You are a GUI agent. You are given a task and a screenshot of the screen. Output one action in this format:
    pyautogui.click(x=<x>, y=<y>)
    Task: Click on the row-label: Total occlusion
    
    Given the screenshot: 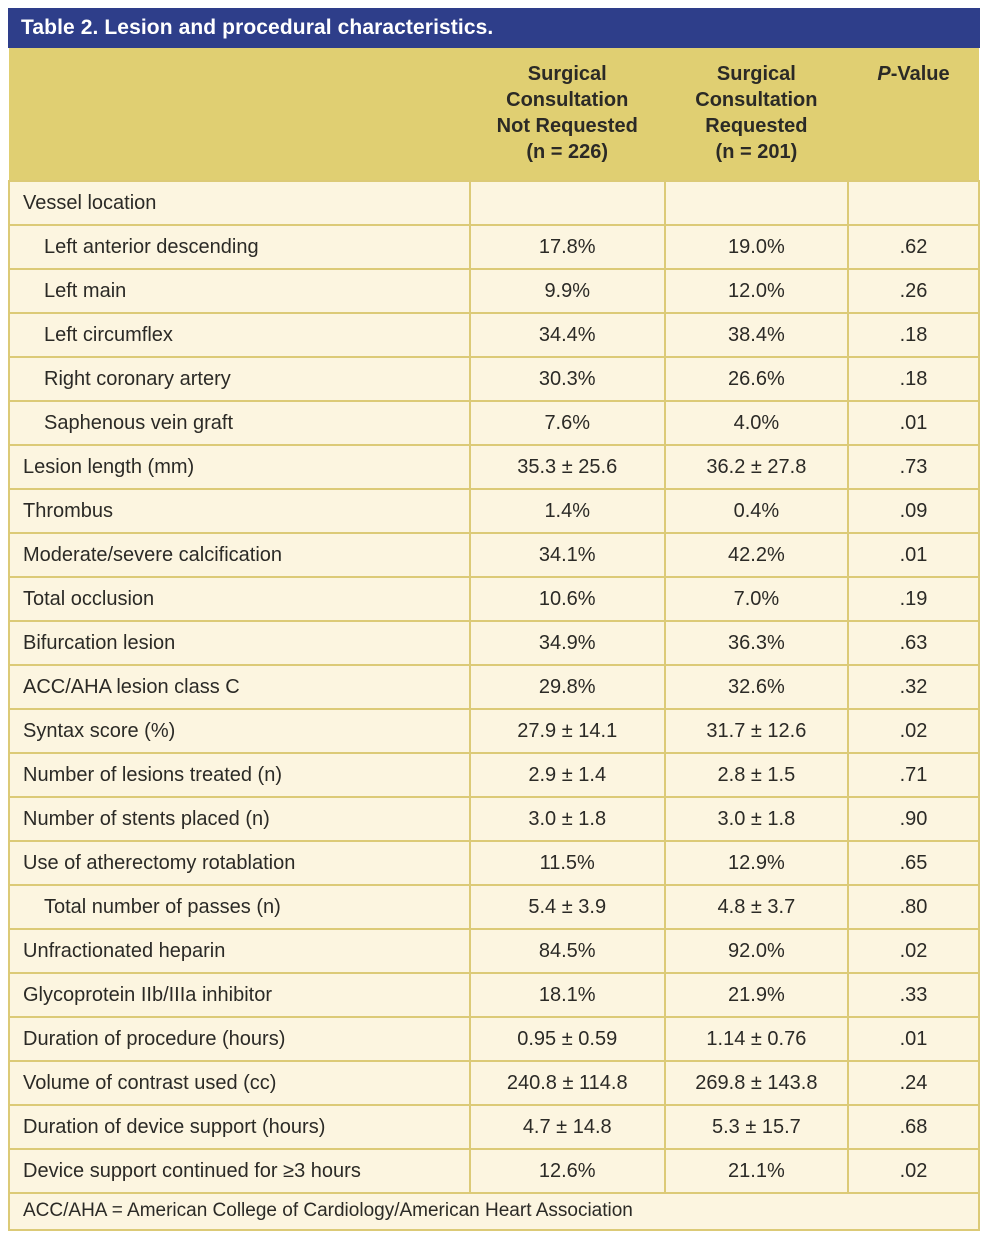 What is the action you would take?
    pyautogui.click(x=239, y=599)
    